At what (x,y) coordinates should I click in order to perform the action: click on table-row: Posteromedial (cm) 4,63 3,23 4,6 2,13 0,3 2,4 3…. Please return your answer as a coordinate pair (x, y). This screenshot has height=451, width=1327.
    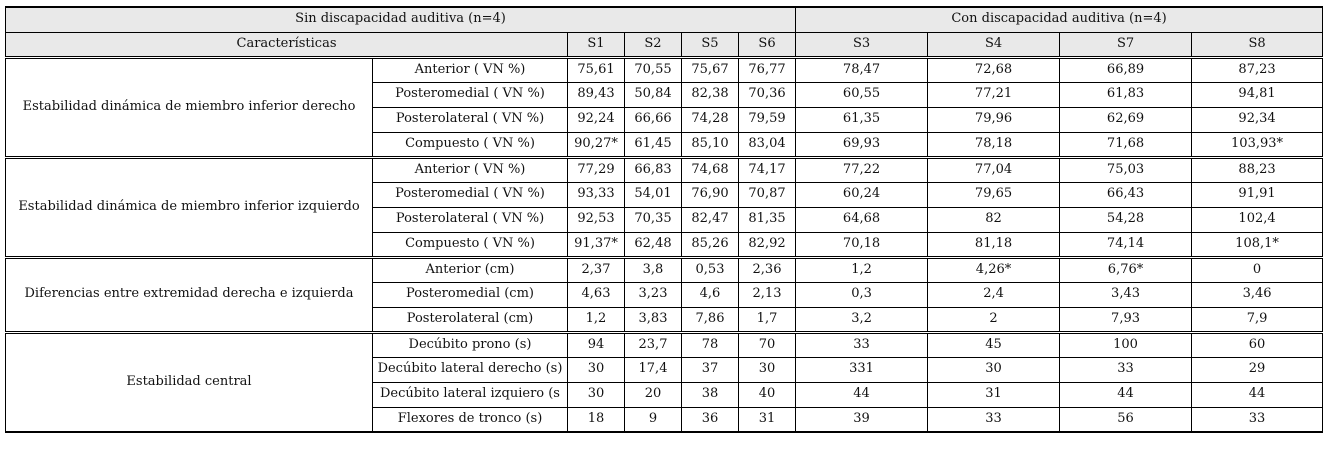
    Looking at the image, I should click on (665, 294).